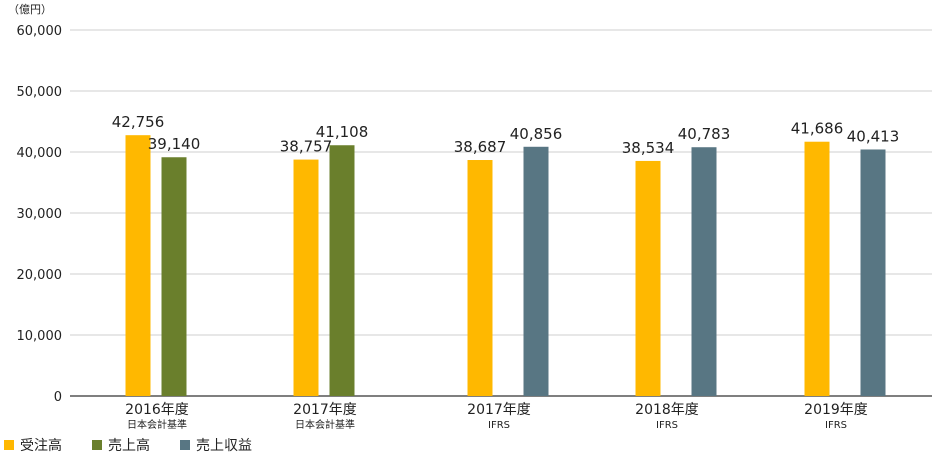 Image resolution: width=936 pixels, height=456 pixels. What do you see at coordinates (129, 445) in the screenshot?
I see `legend-label: 売上高` at bounding box center [129, 445].